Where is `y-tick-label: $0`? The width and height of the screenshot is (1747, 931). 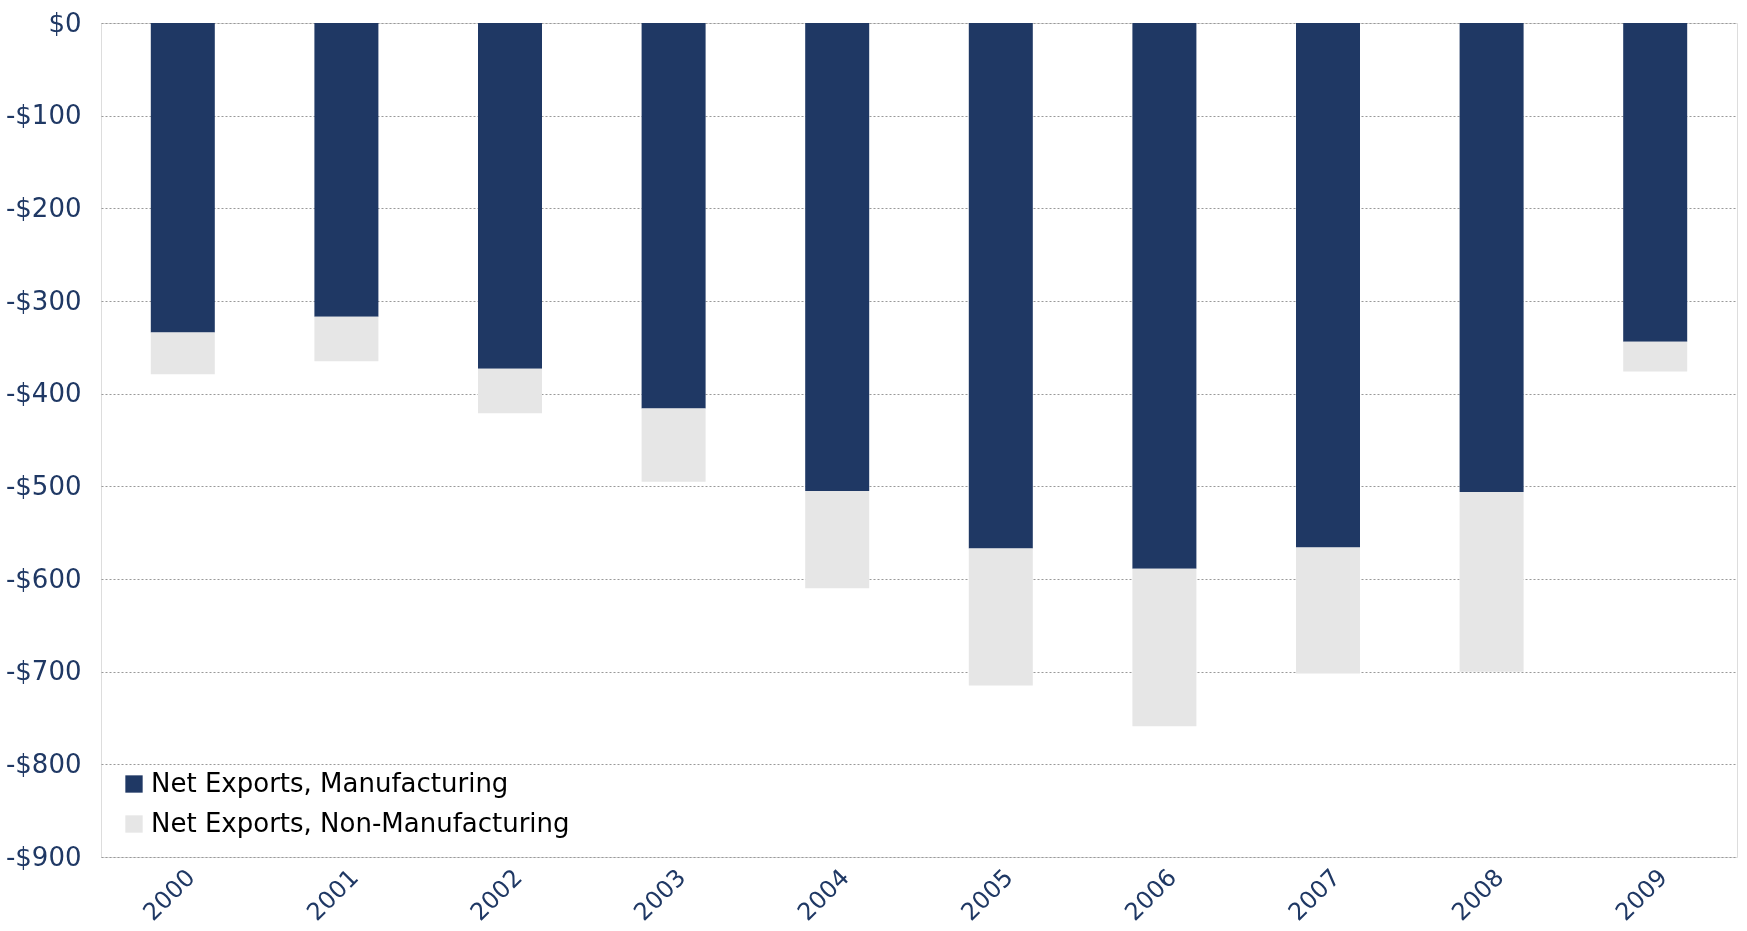 y-tick-label: $0 is located at coordinates (65, 22).